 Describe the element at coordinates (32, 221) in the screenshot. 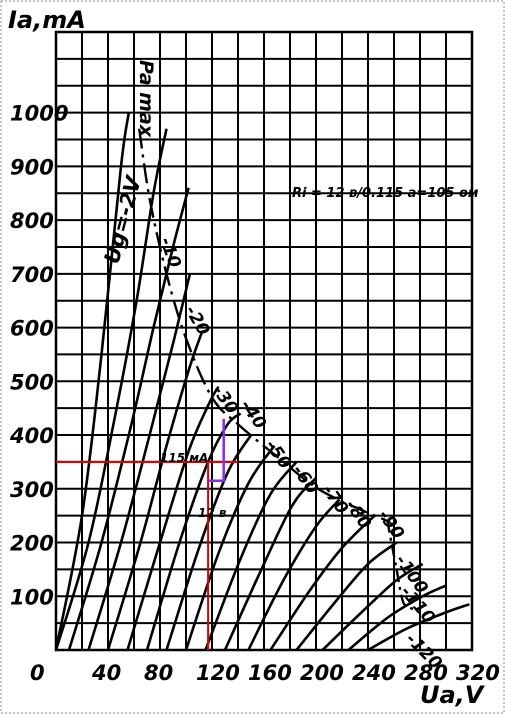

I see `y-tick-label: 800` at that location.